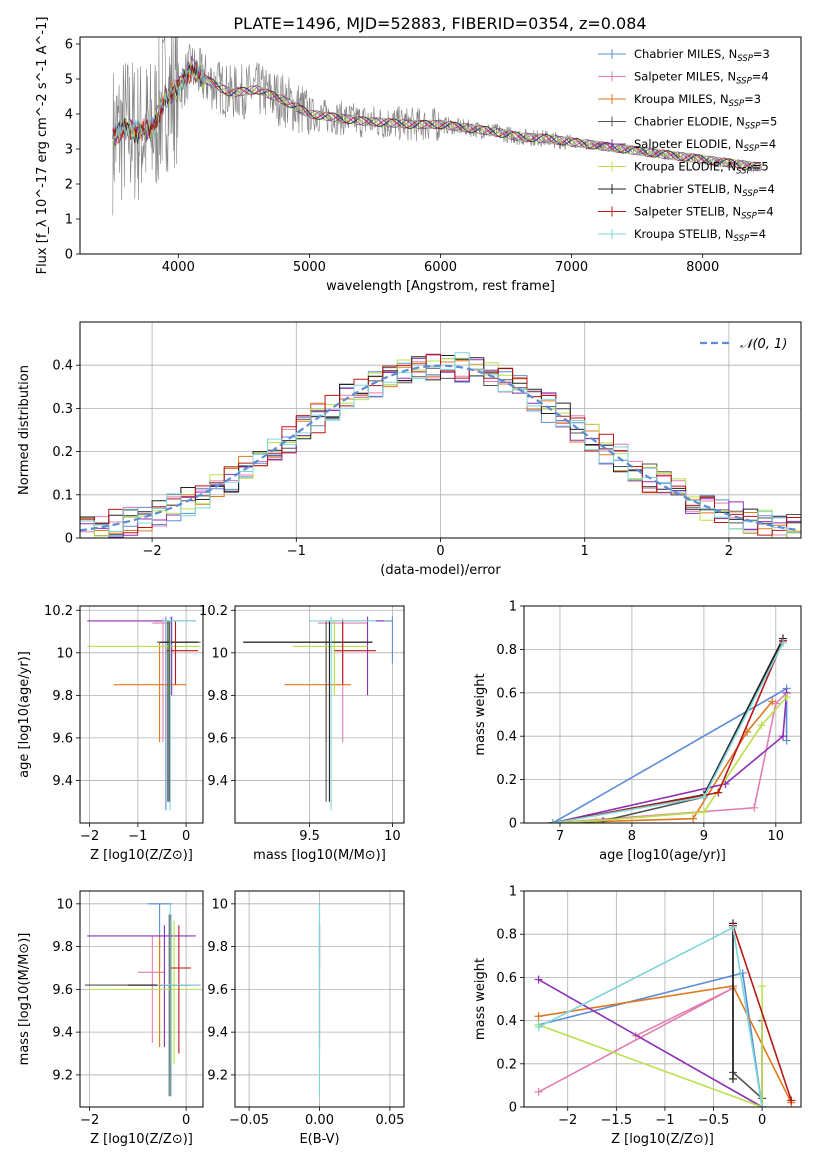  Describe the element at coordinates (62, 495) in the screenshot. I see `y-tick-label: 0.1` at that location.